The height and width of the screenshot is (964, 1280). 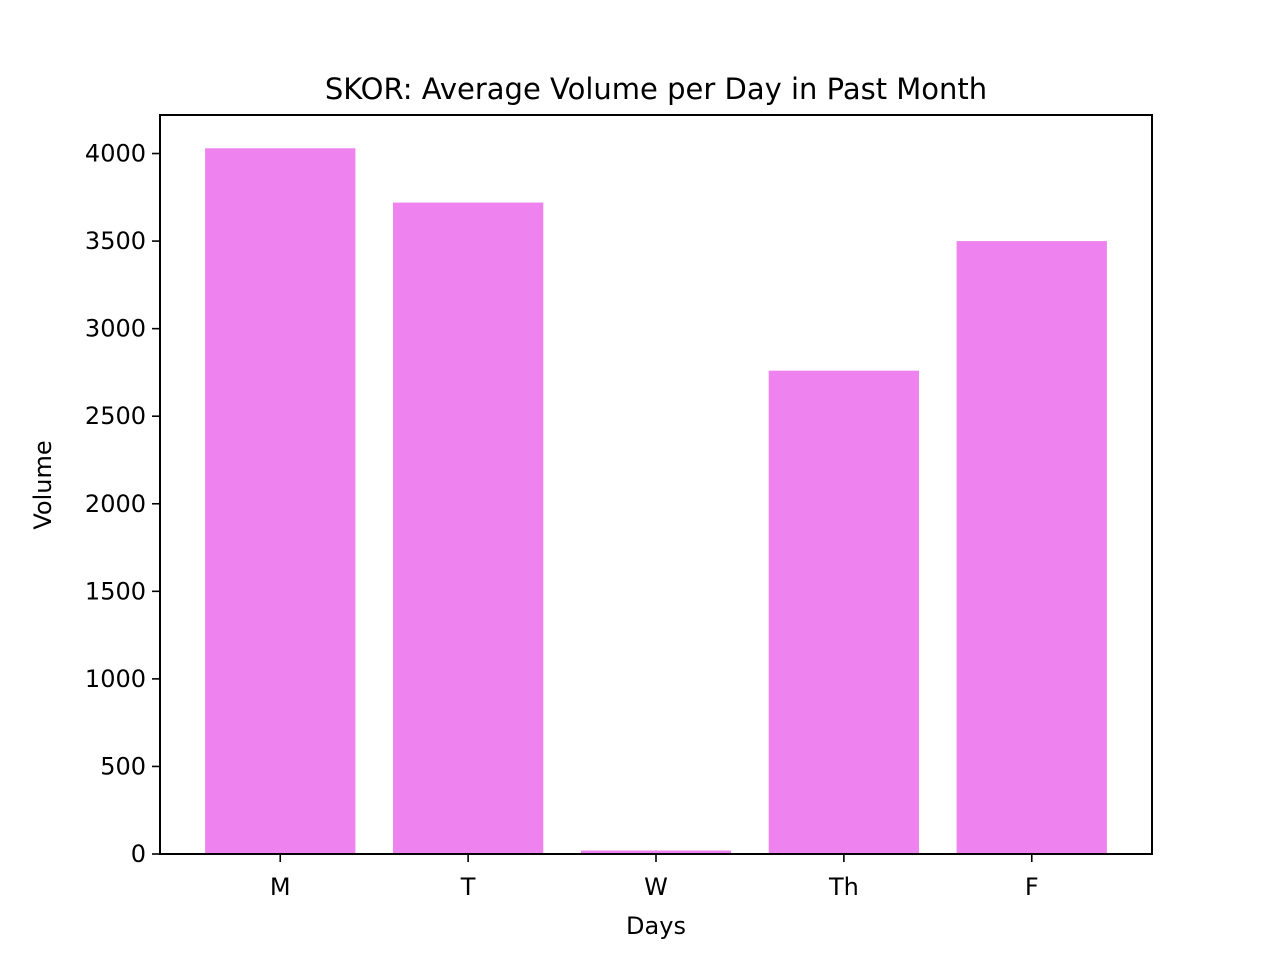 I want to click on y-axis-ticks: 0 500 1000 1500 2000 2500 3000 3500 4000, so click(x=122, y=504).